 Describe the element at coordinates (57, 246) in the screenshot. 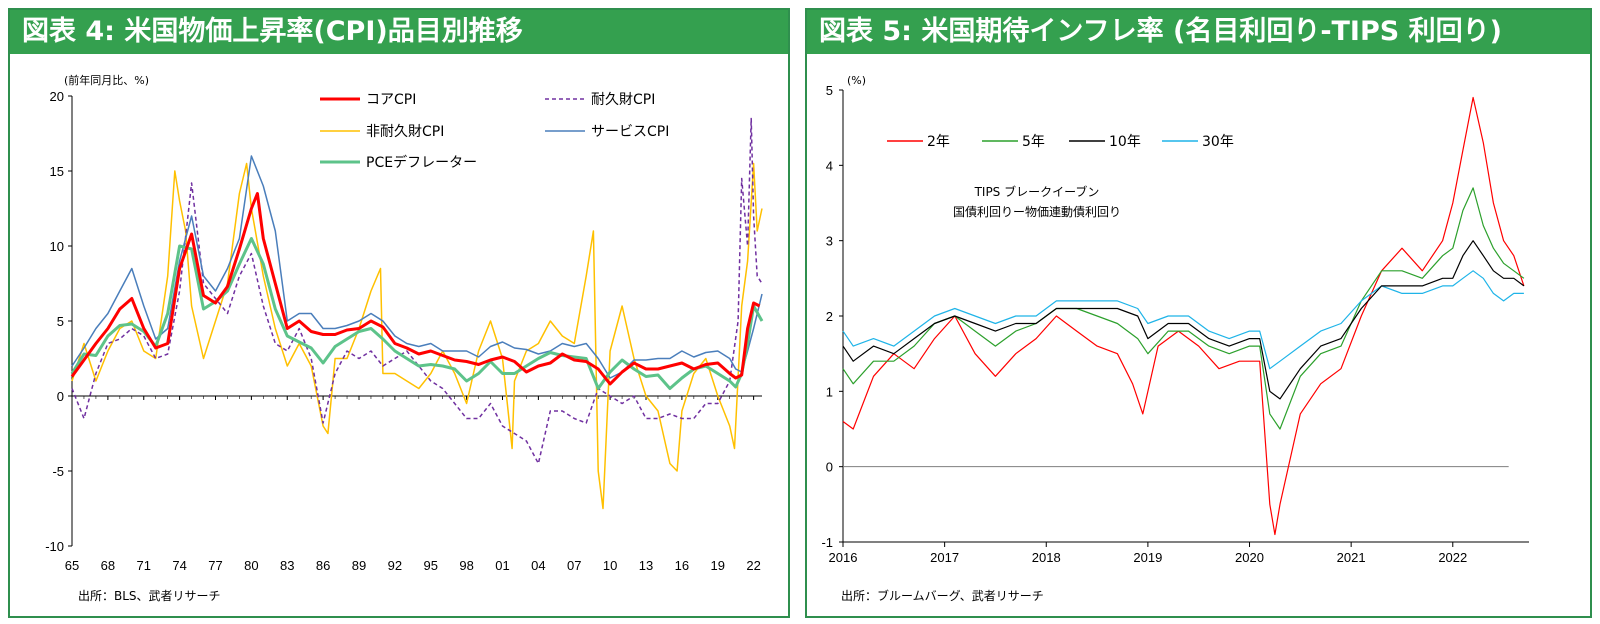

I see `y-tick-label: 10` at that location.